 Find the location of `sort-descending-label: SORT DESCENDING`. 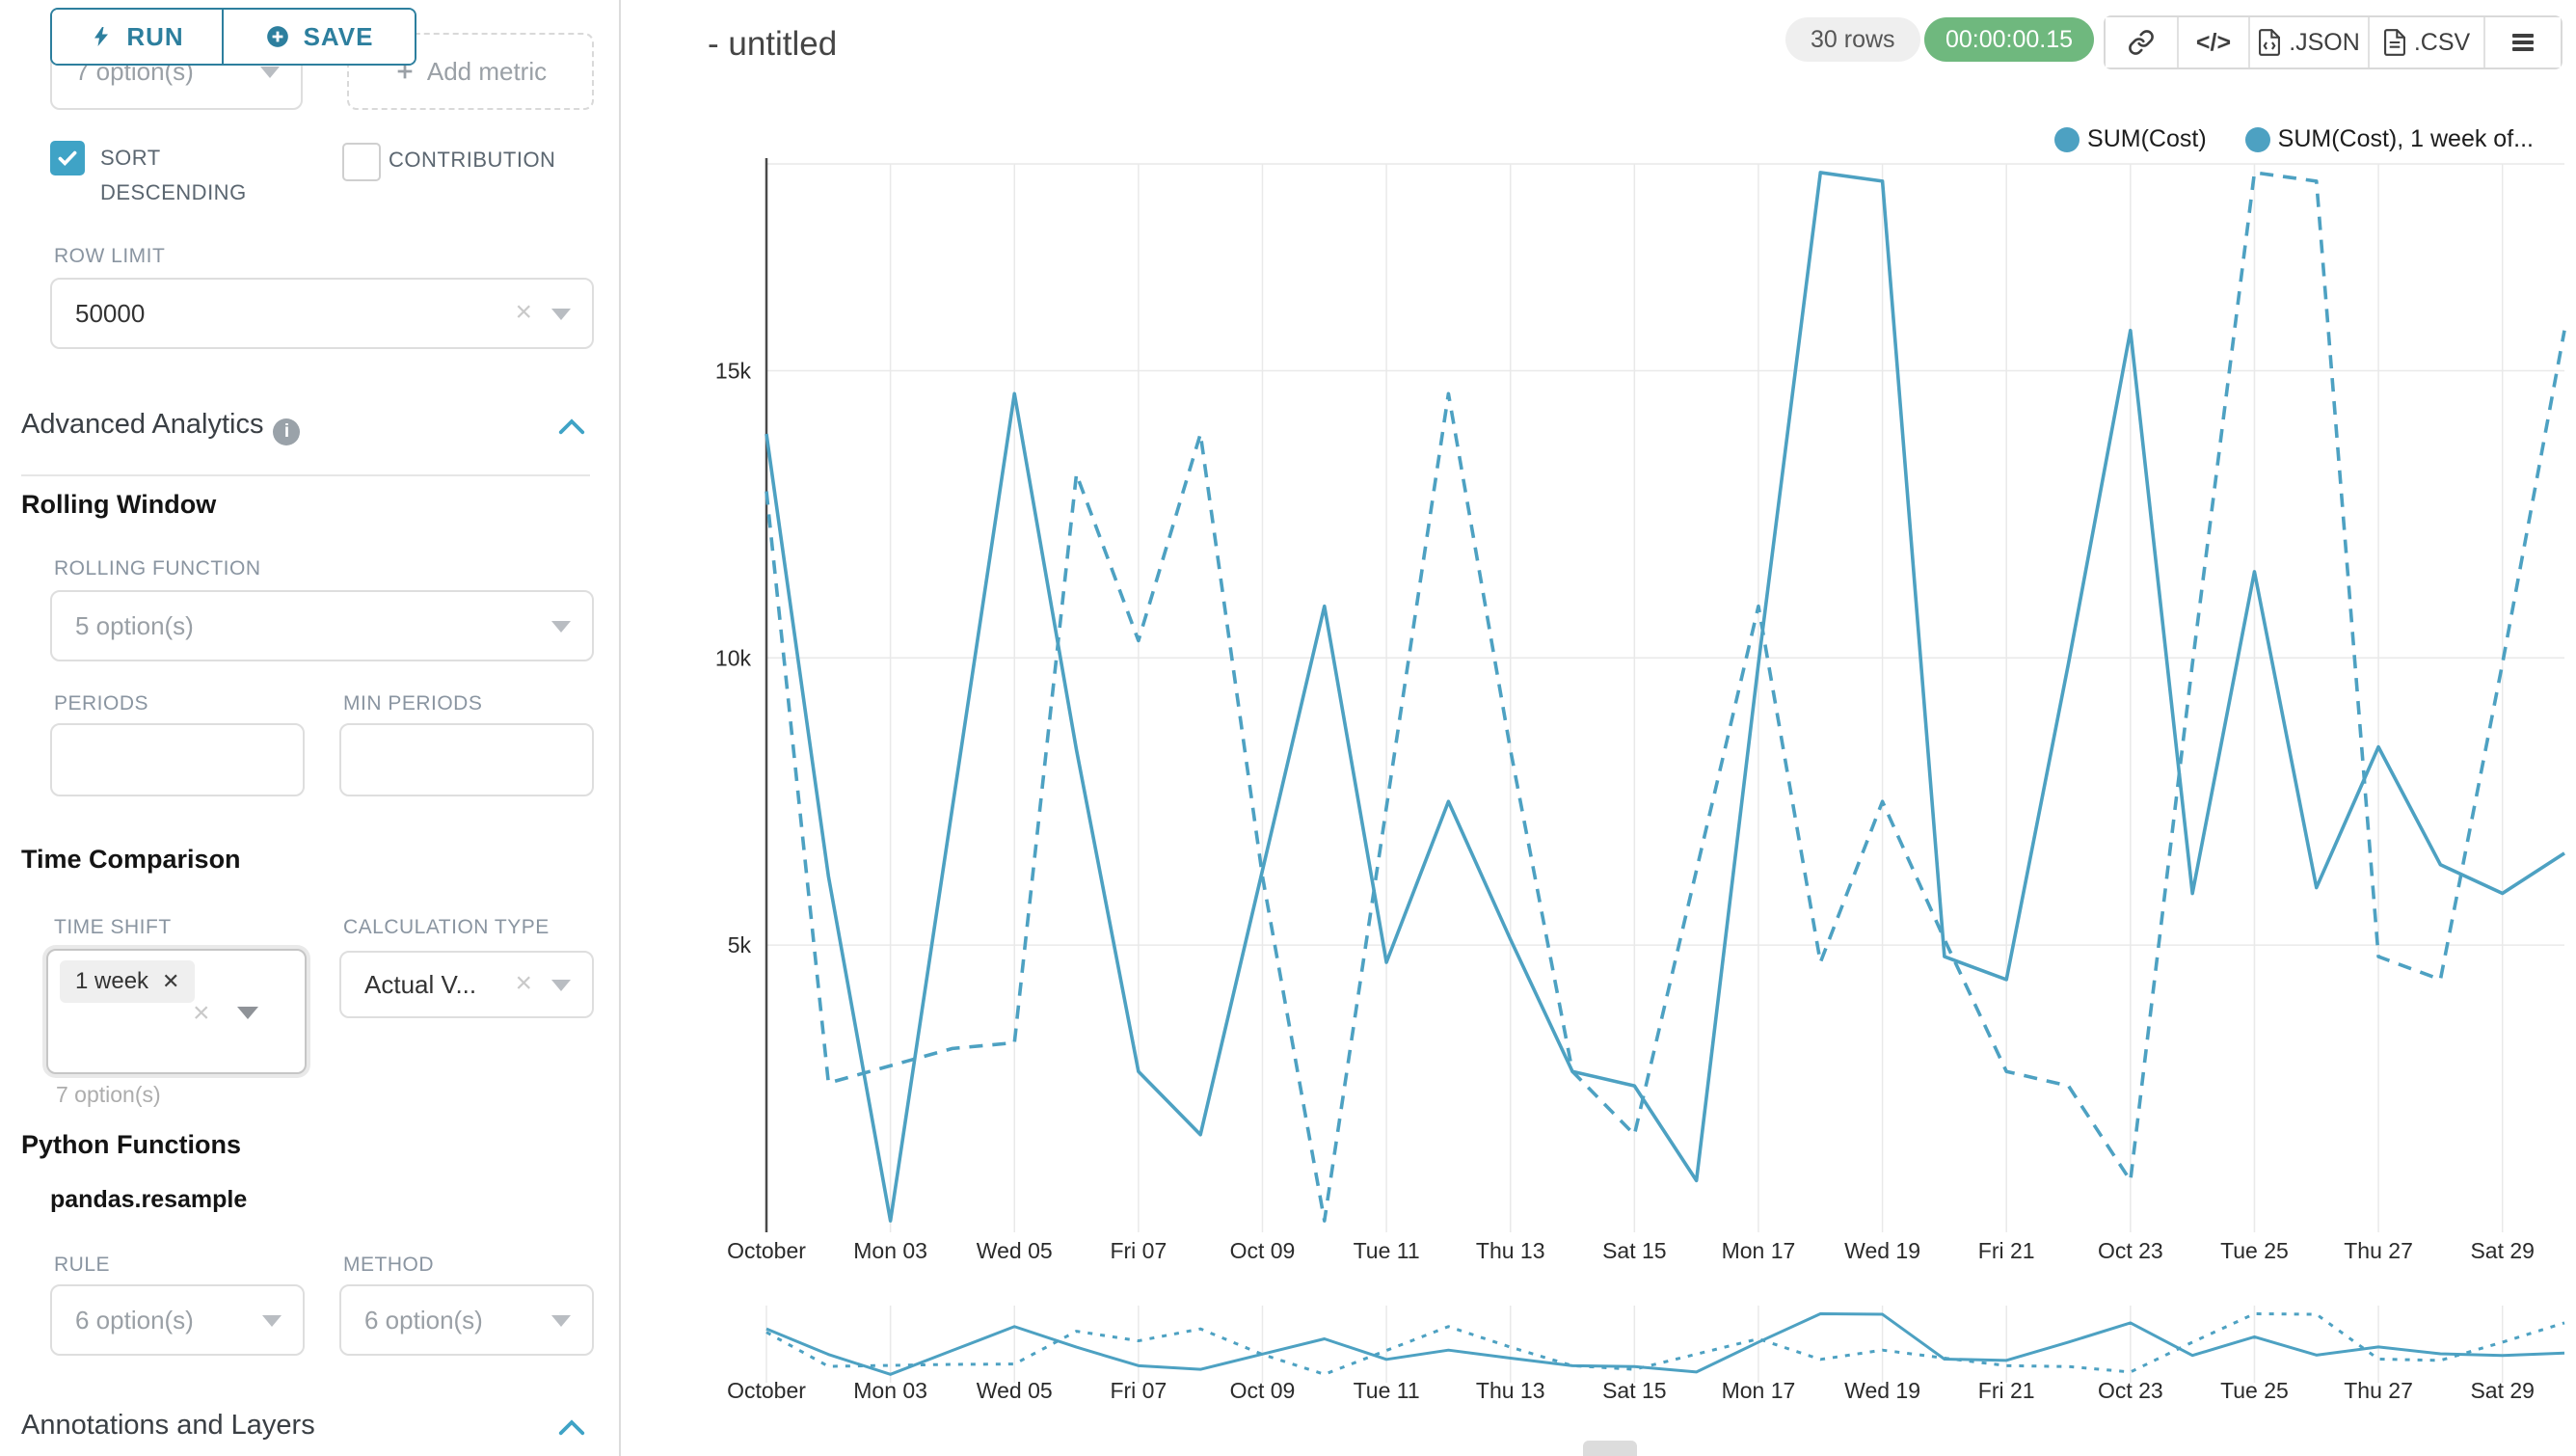

sort-descending-label: SORT DESCENDING is located at coordinates (174, 175).